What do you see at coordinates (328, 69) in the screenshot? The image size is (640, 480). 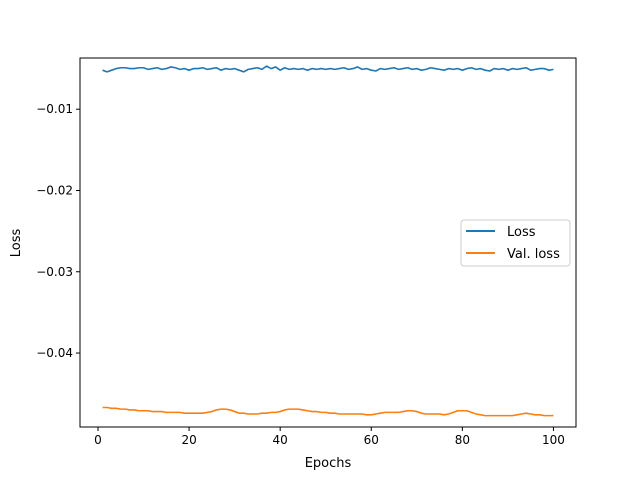 I see `series-line-loss` at bounding box center [328, 69].